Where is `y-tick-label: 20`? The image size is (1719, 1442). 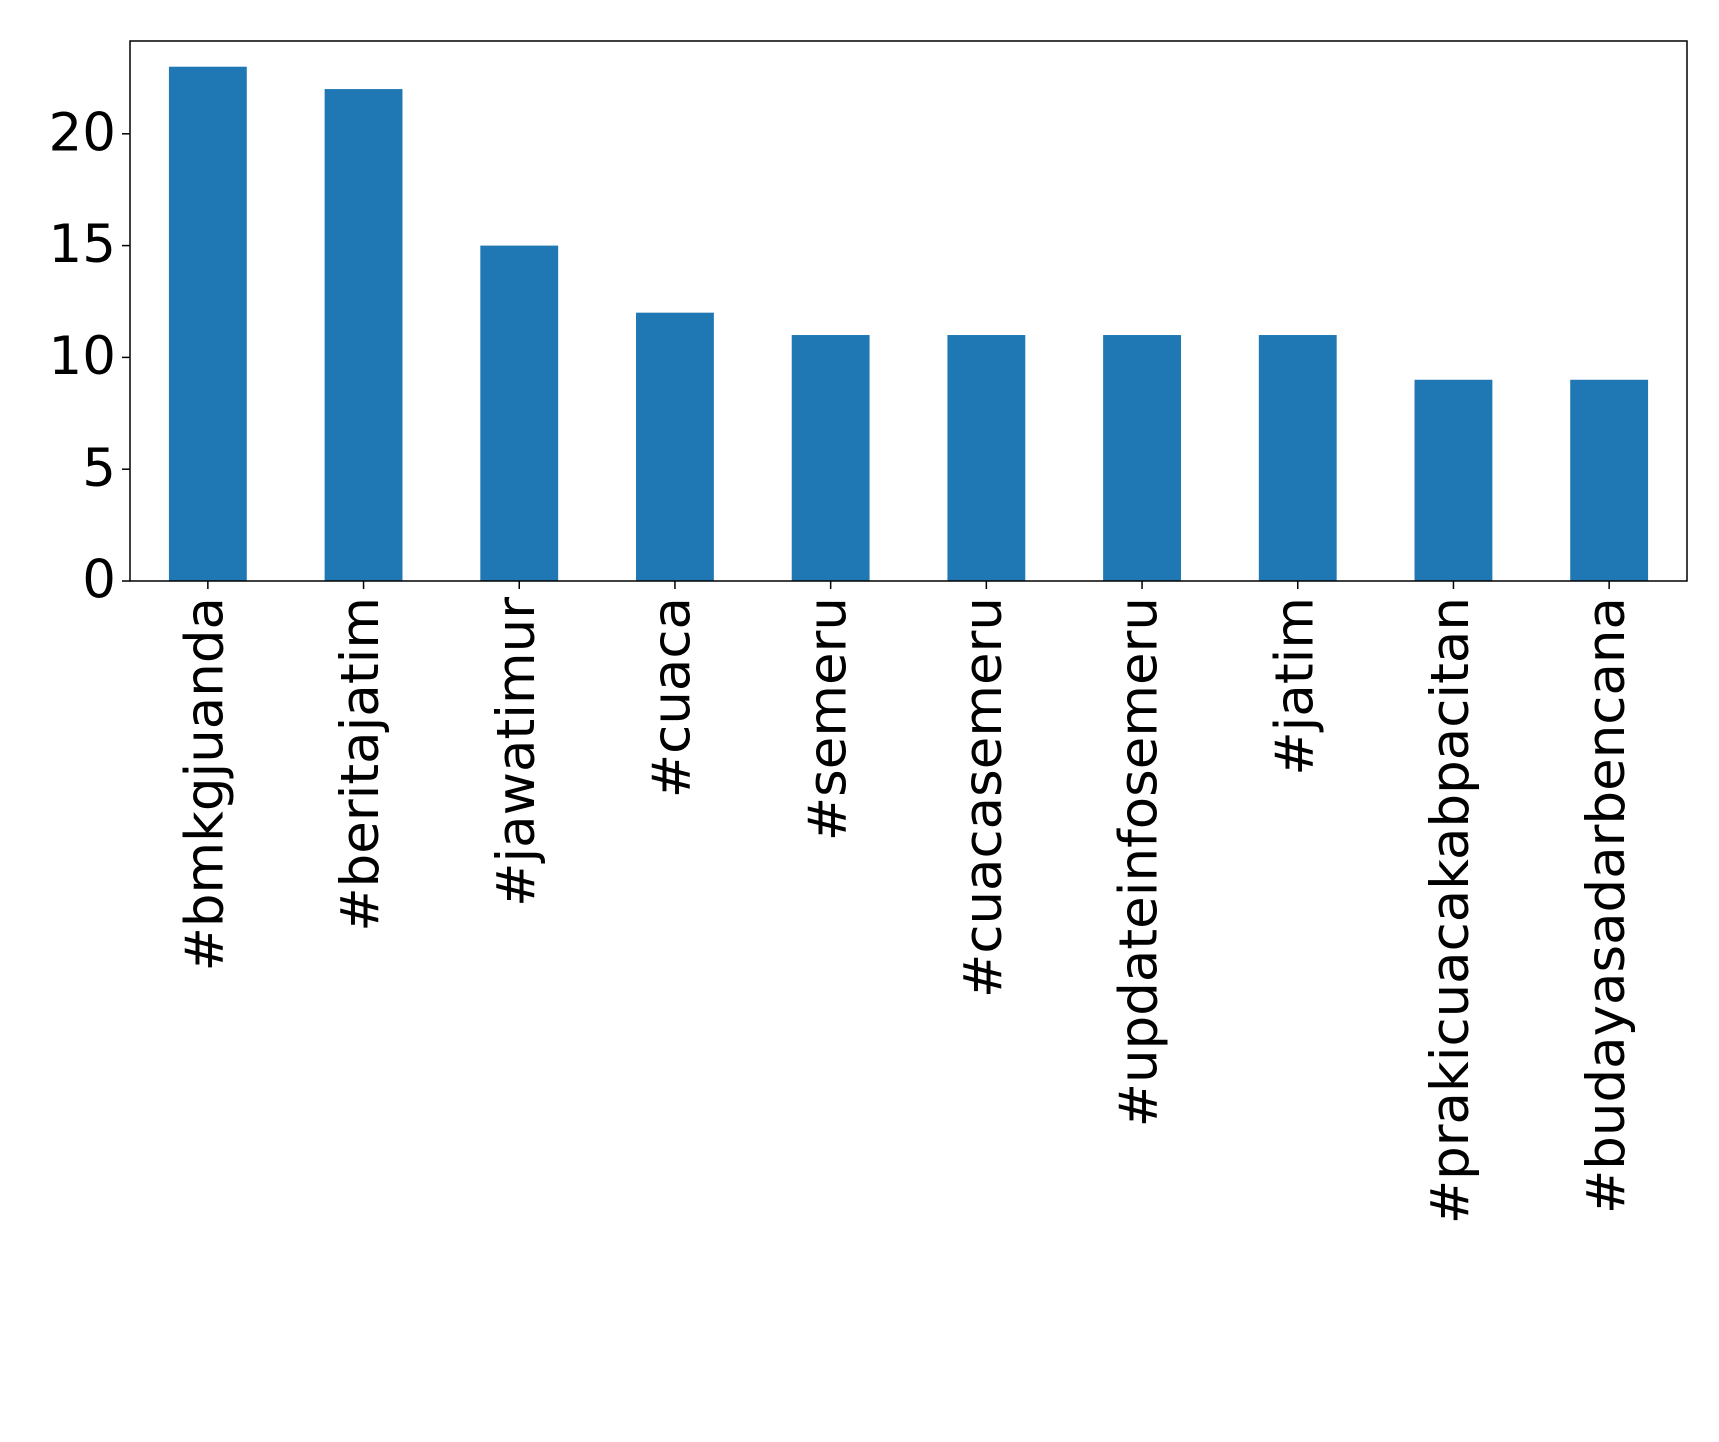
y-tick-label: 20 is located at coordinates (82, 132).